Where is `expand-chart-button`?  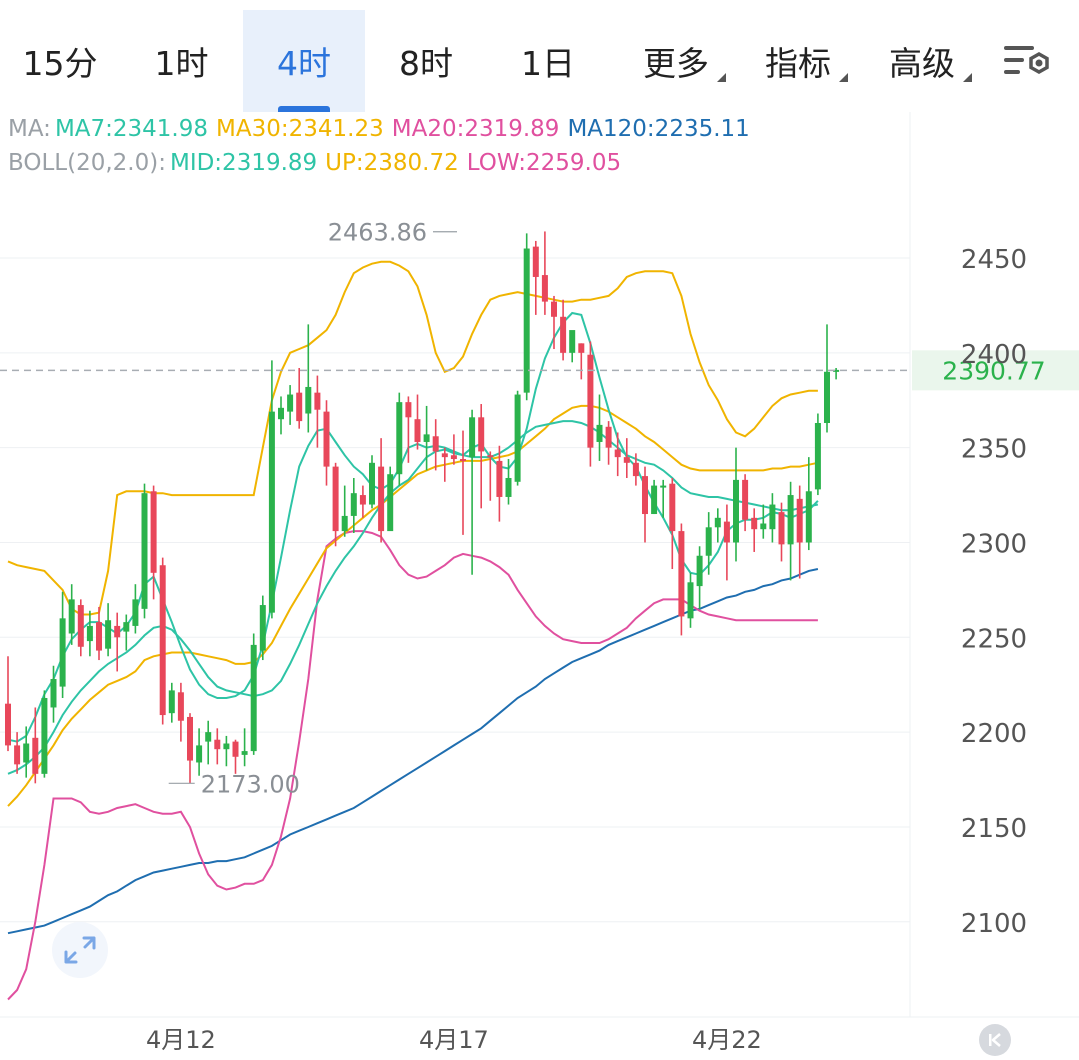
expand-chart-button is located at coordinates (80, 950).